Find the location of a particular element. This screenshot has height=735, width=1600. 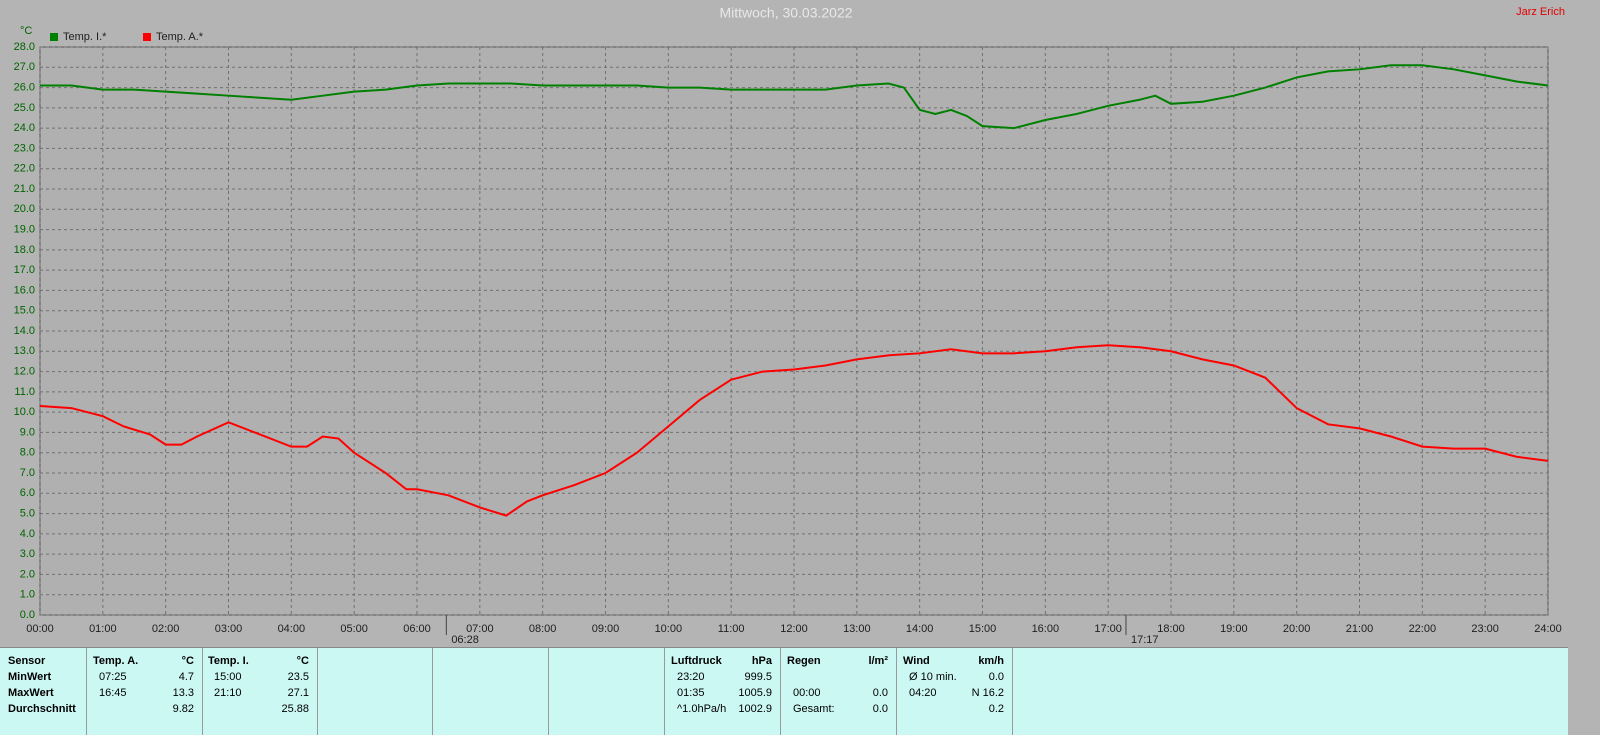

y-tick-label: 25.0 is located at coordinates (24, 108).